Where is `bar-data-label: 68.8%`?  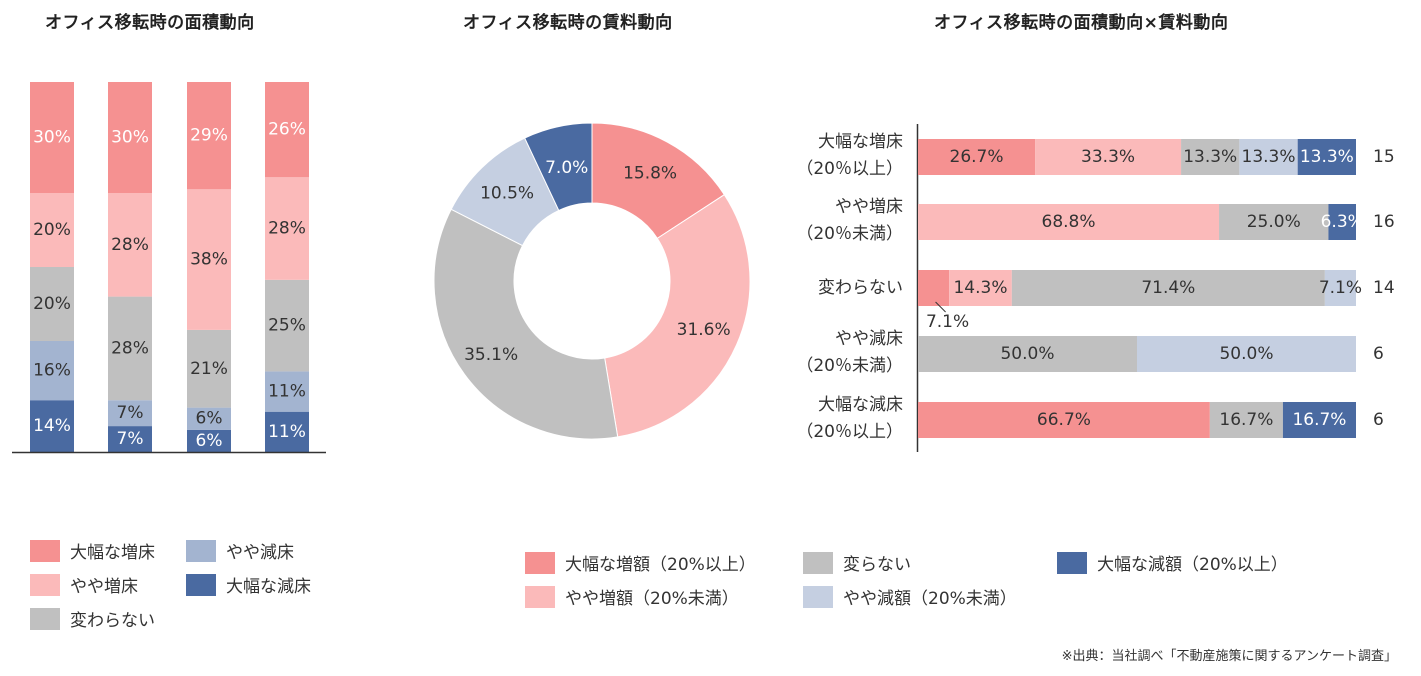 bar-data-label: 68.8% is located at coordinates (1069, 222).